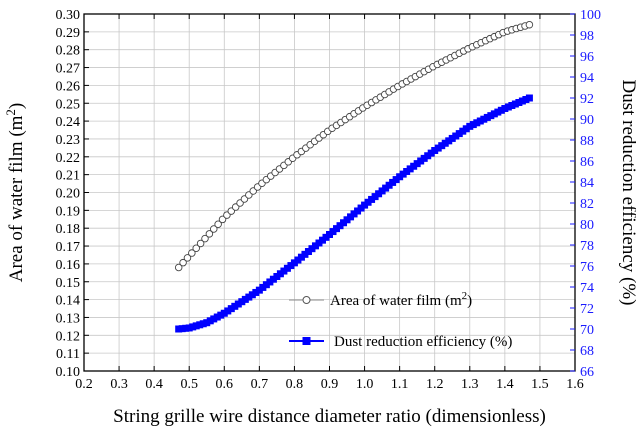 The image size is (636, 433). Describe the element at coordinates (260, 384) in the screenshot. I see `x-tick-label: 0.7` at that location.